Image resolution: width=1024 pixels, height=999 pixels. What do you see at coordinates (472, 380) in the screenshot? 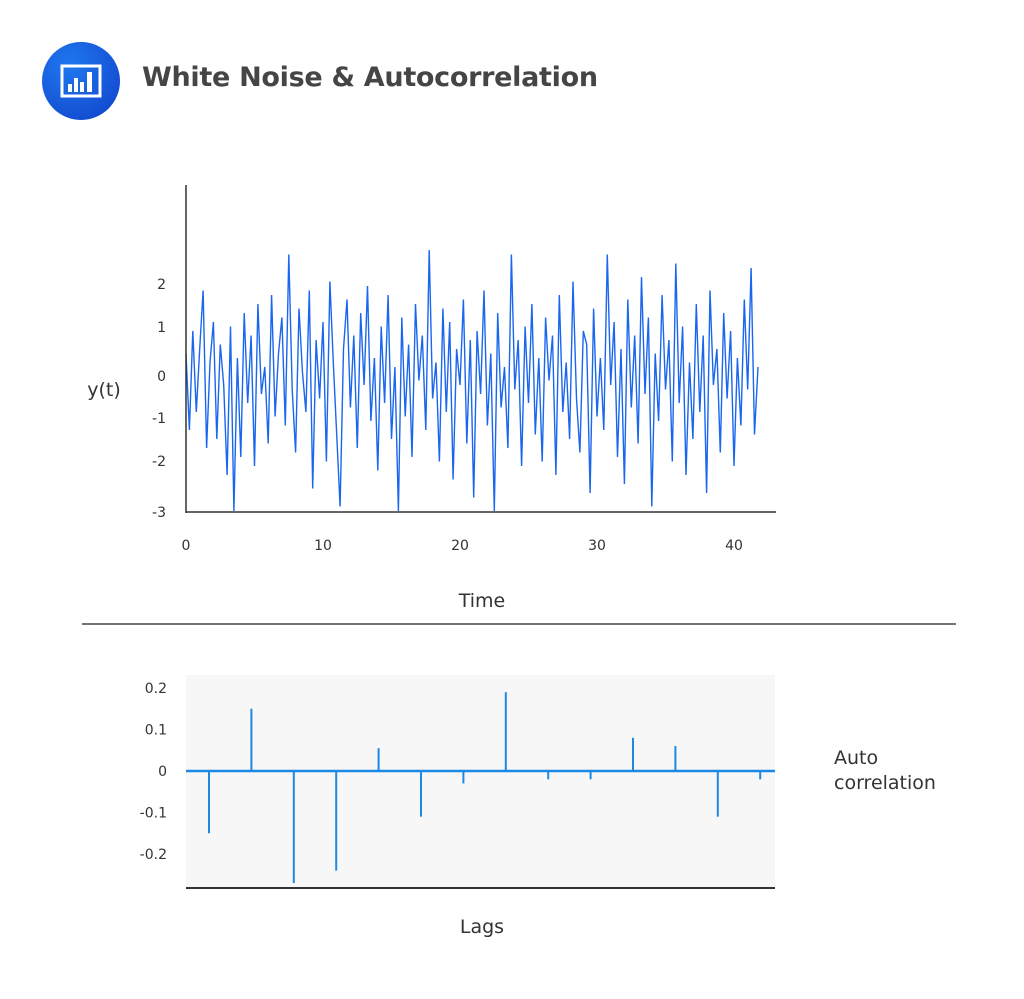
I see `noise-series-line` at bounding box center [472, 380].